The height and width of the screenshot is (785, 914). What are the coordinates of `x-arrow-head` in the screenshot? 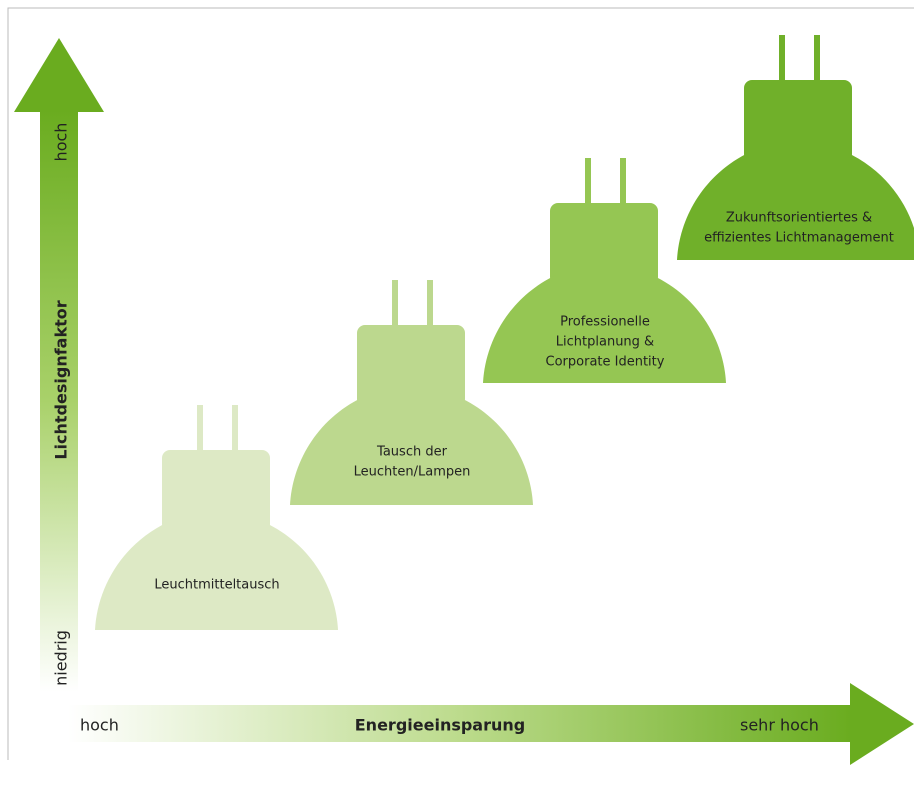 It's located at (882, 724).